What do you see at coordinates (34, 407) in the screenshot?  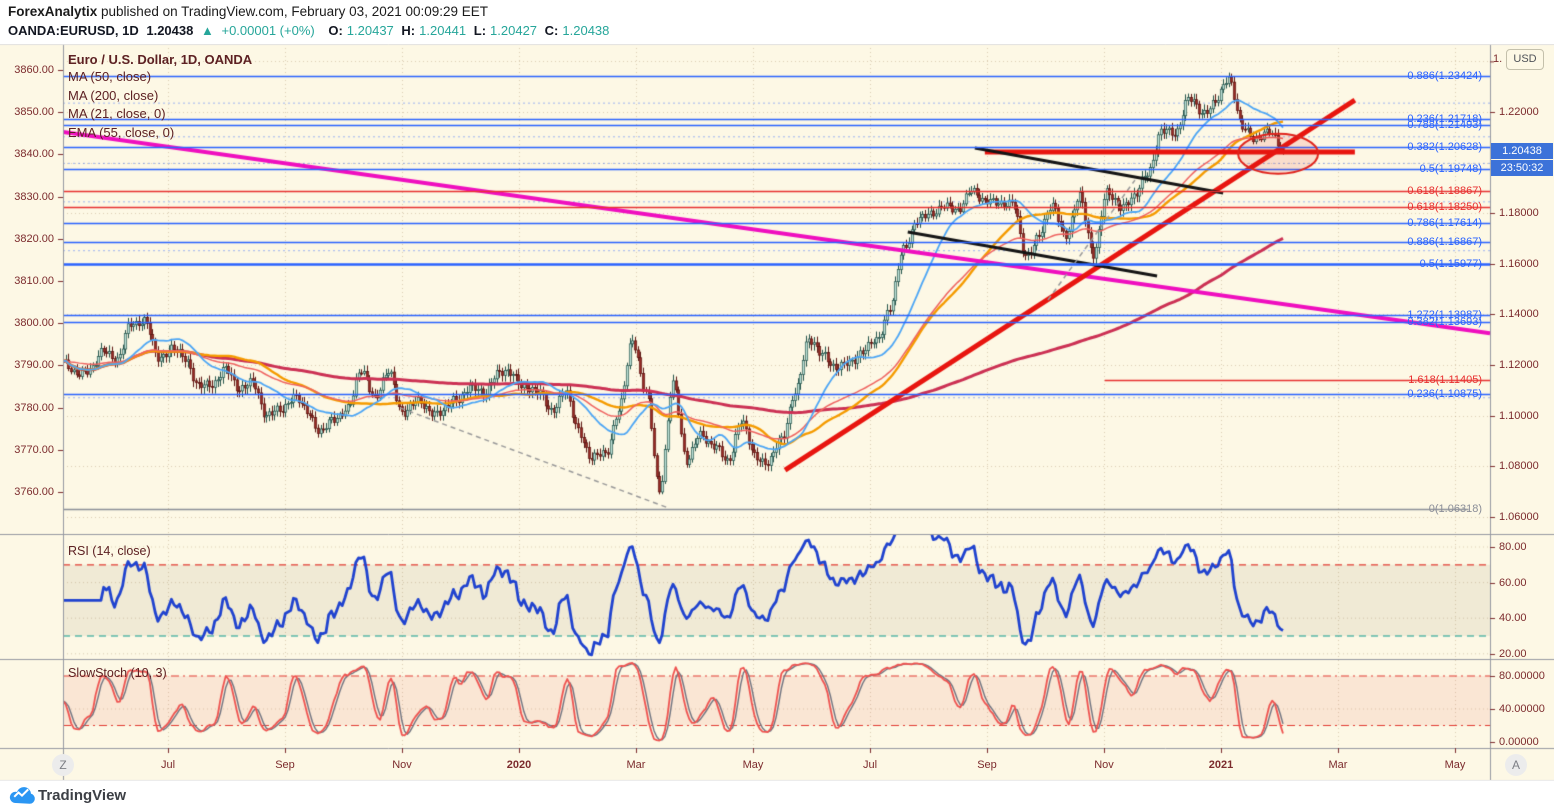 I see `left-price-tick-label: 3780.00` at bounding box center [34, 407].